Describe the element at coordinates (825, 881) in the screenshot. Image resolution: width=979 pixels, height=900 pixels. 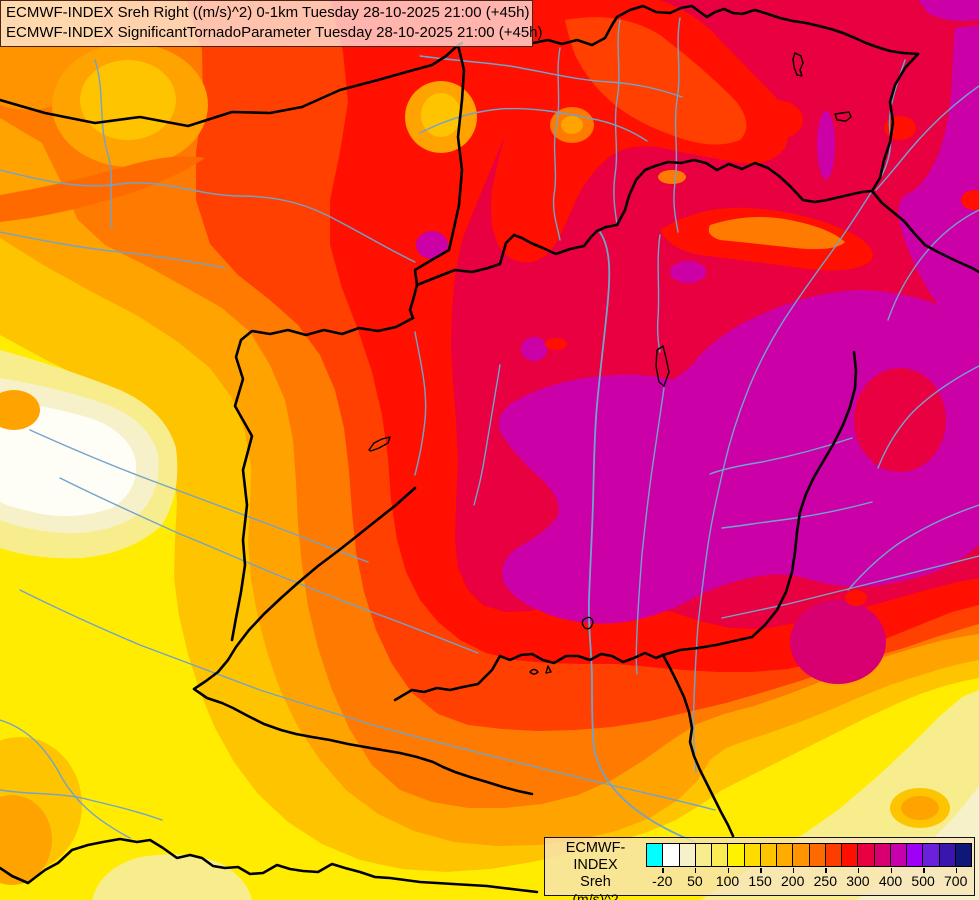
I see `legend-tick-label: 250` at that location.